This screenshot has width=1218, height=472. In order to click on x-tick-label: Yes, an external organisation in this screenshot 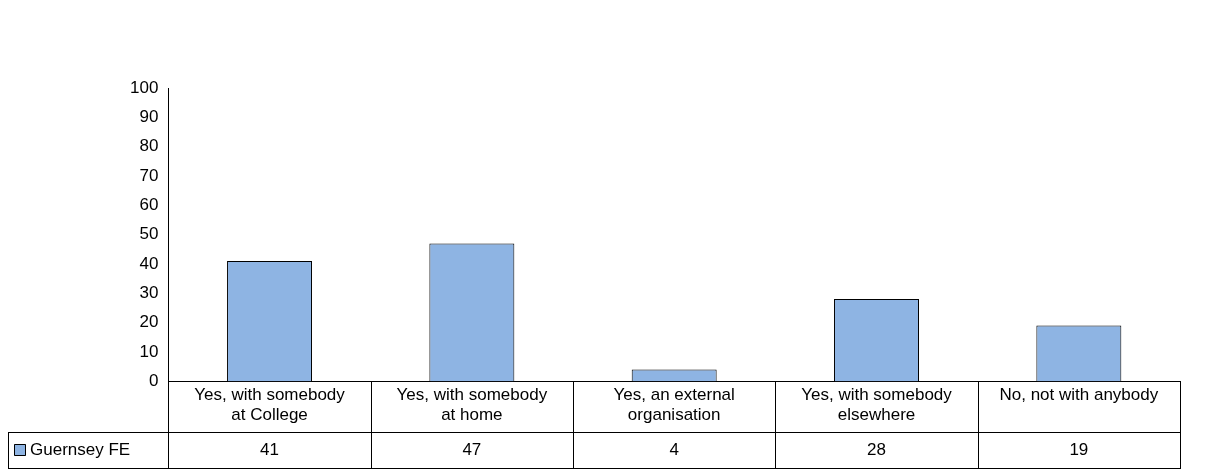, I will do `click(674, 405)`.